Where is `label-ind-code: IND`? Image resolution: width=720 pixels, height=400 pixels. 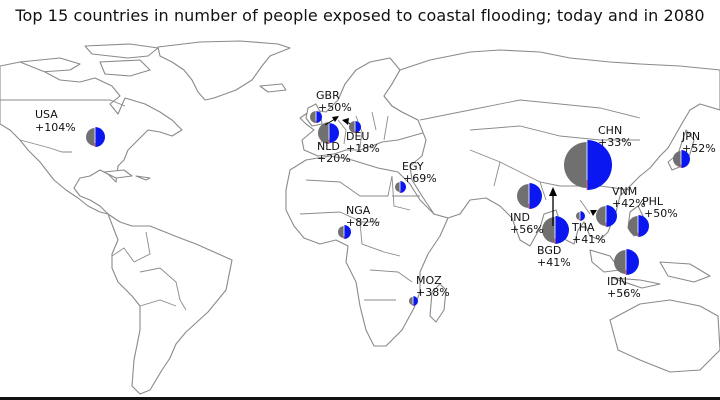
label-ind-code: IND is located at coordinates (520, 217).